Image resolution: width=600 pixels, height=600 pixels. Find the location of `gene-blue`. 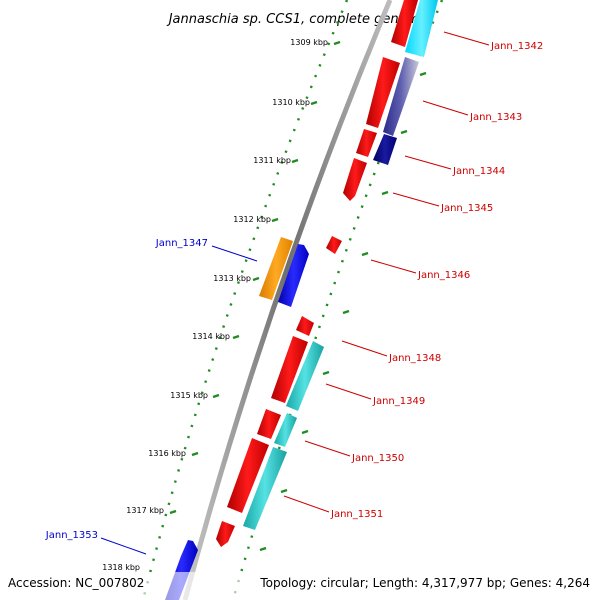

gene-blue is located at coordinates (293, 275).